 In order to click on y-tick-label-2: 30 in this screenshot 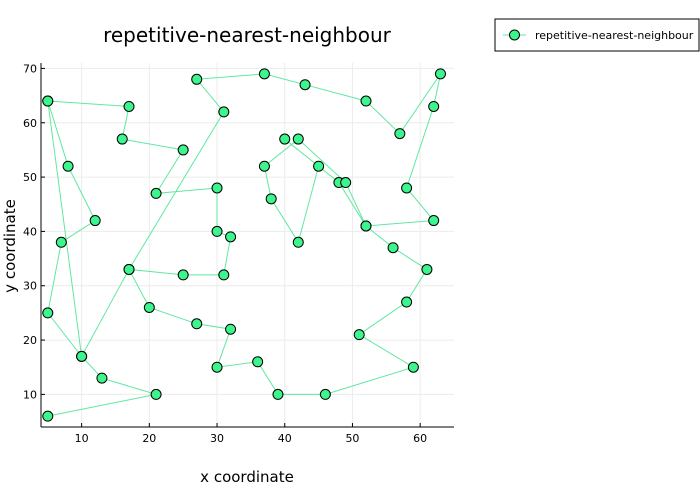, I will do `click(30, 286)`.